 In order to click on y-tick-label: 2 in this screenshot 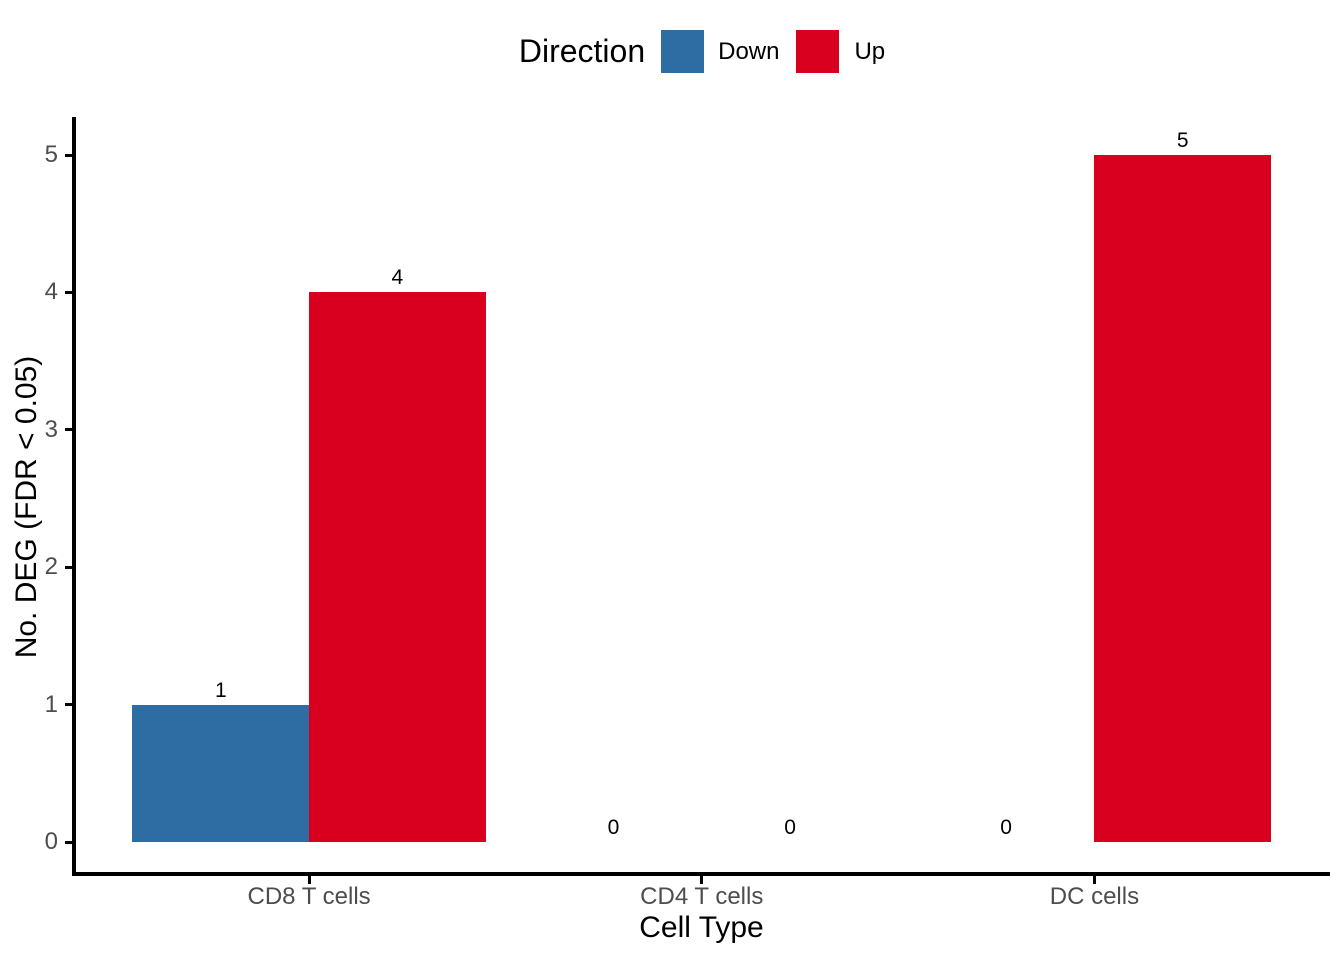, I will do `click(51, 567)`.